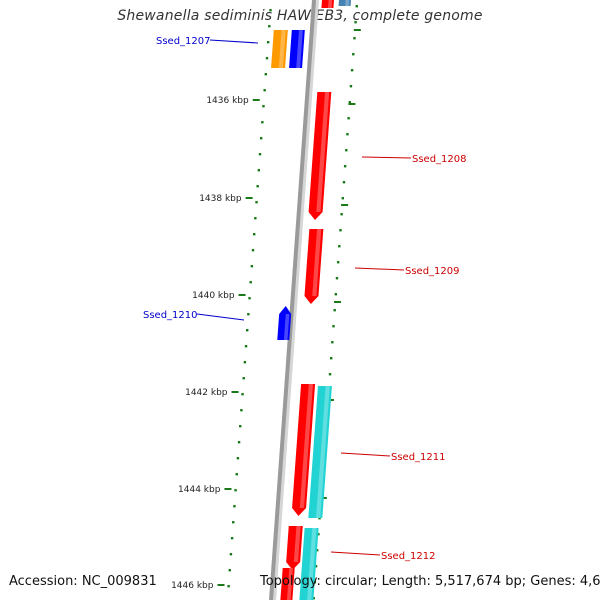 Image resolution: width=600 pixels, height=600 pixels. Describe the element at coordinates (227, 101) in the screenshot. I see `kbp-tick-label: 1436 kbp` at that location.